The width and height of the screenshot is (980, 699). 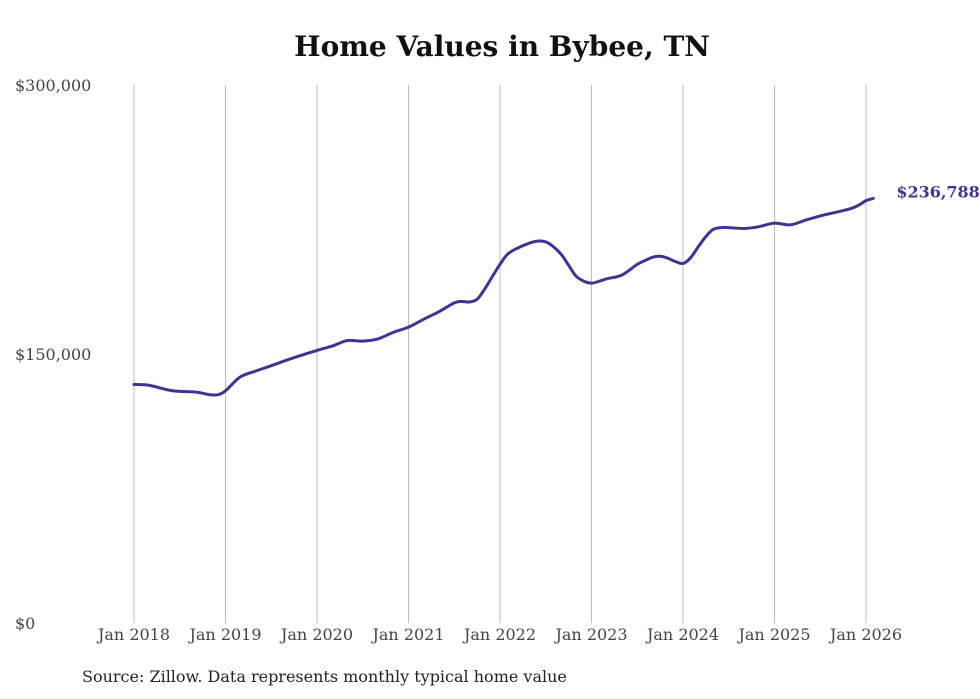 What do you see at coordinates (502, 46) in the screenshot?
I see `chart-title: Home Values in Bybee, TN` at bounding box center [502, 46].